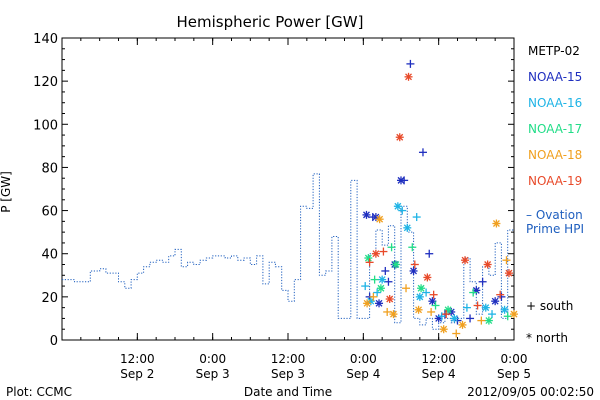  I want to click on chart-title: Hemispheric Power [GW], so click(270, 22).